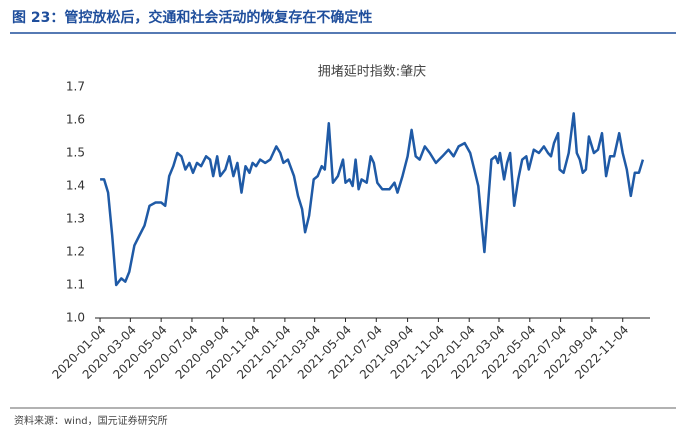 The image size is (686, 435). Describe the element at coordinates (75, 252) in the screenshot. I see `y-tick-label: 1.2` at that location.